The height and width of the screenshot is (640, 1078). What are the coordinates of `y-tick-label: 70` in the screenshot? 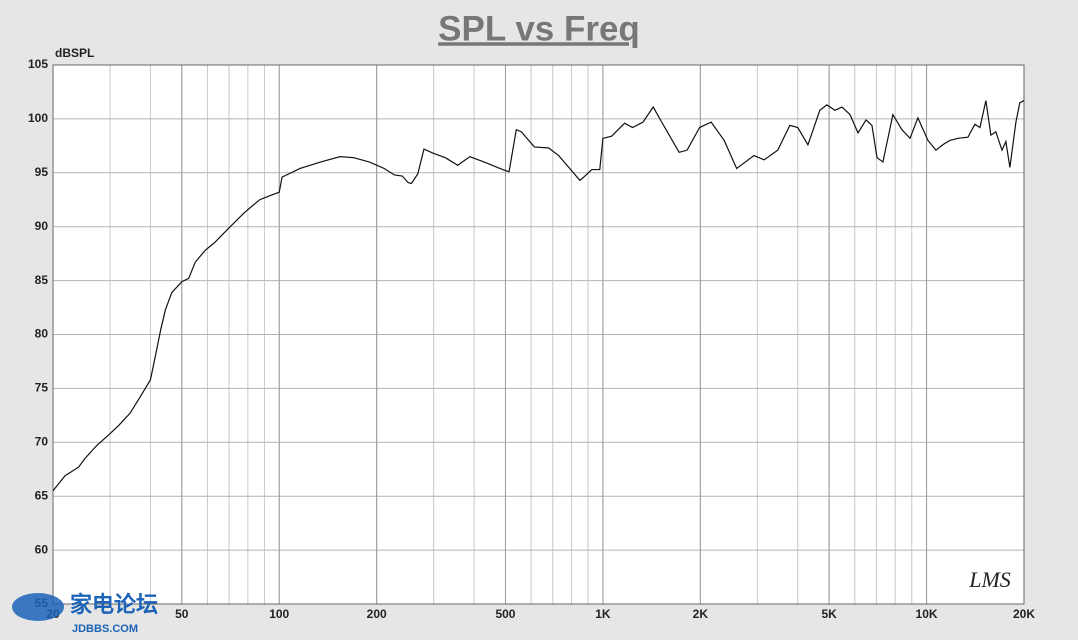 It's located at (42, 441).